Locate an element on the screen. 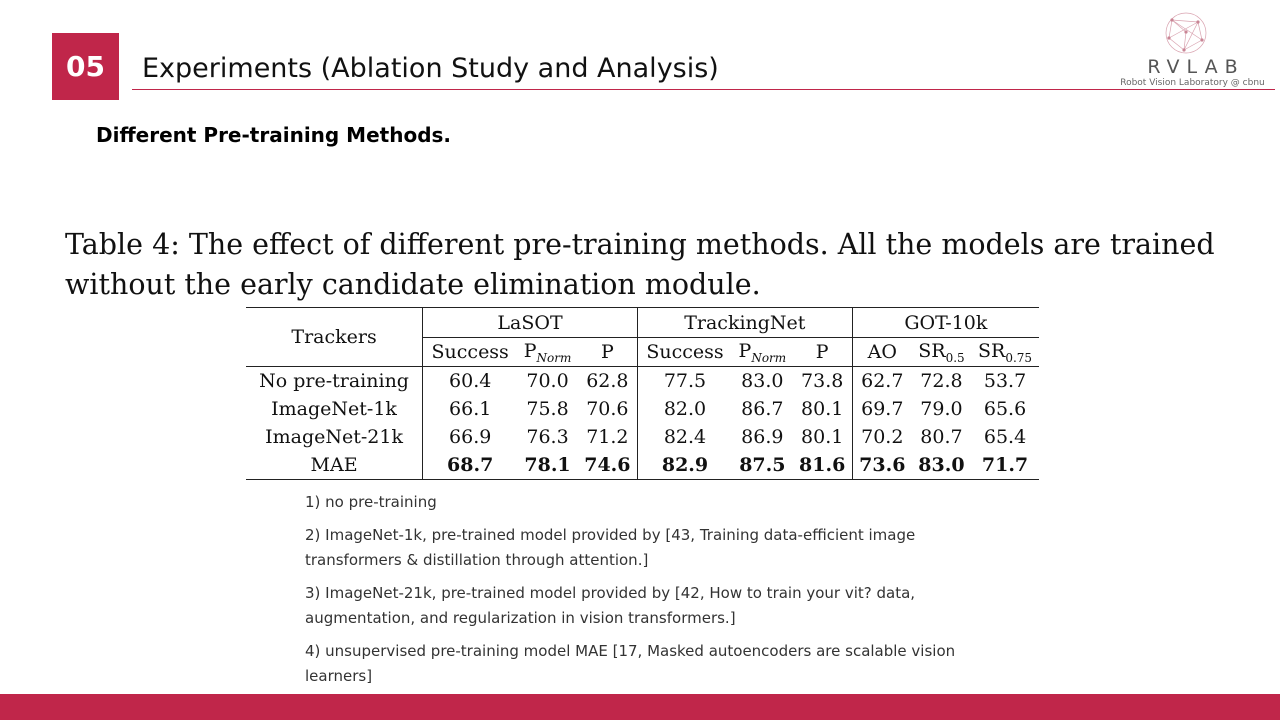 This screenshot has width=1280, height=720. title-divider is located at coordinates (703, 89).